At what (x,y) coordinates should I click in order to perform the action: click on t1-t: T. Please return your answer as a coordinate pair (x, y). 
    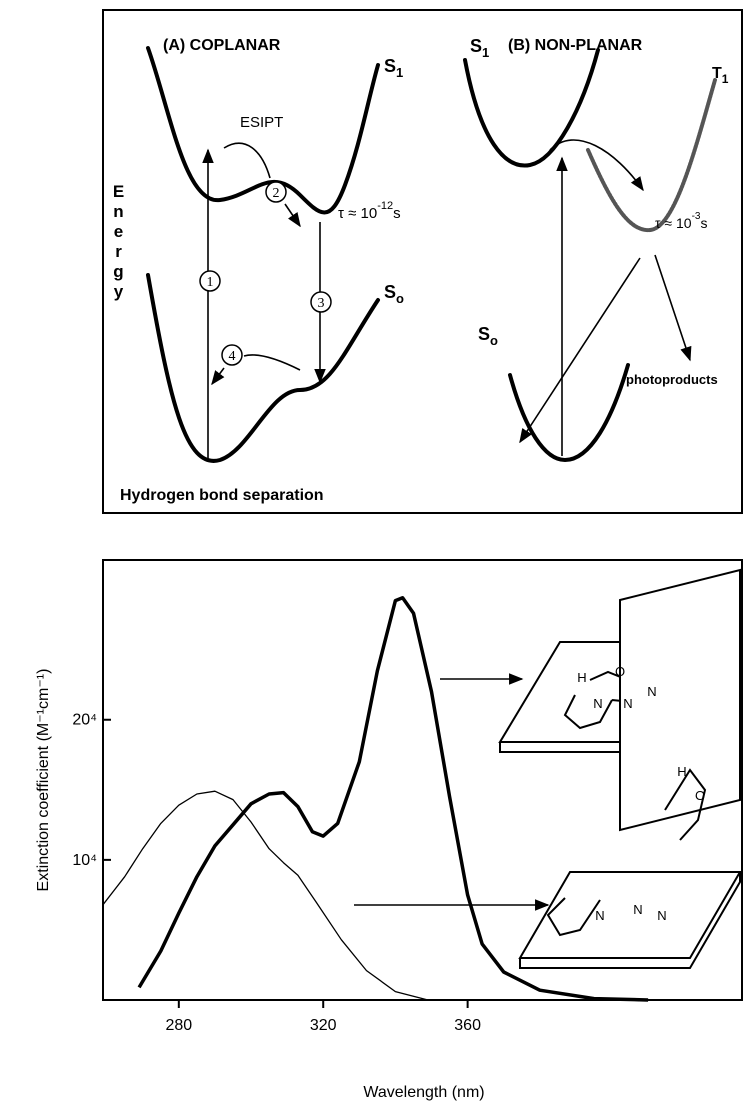
    Looking at the image, I should click on (717, 73).